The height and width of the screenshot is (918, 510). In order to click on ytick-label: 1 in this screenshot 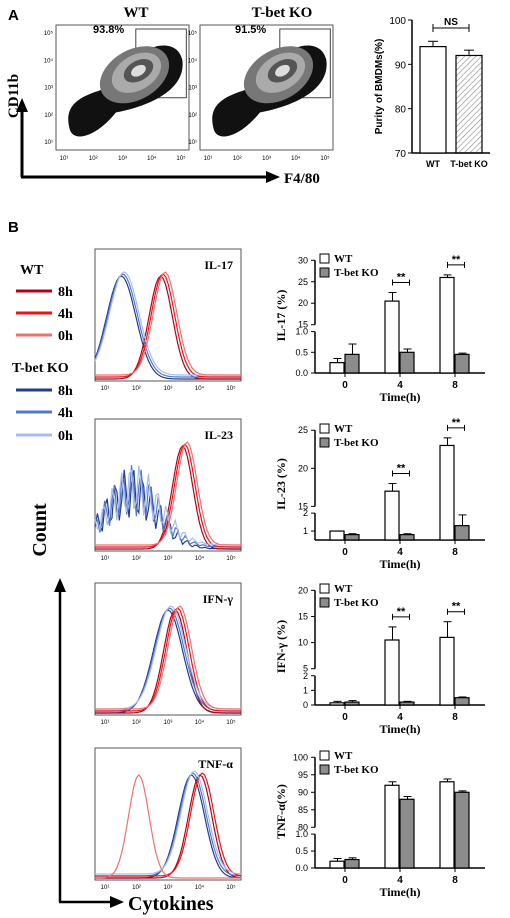, I will do `click(305, 531)`.